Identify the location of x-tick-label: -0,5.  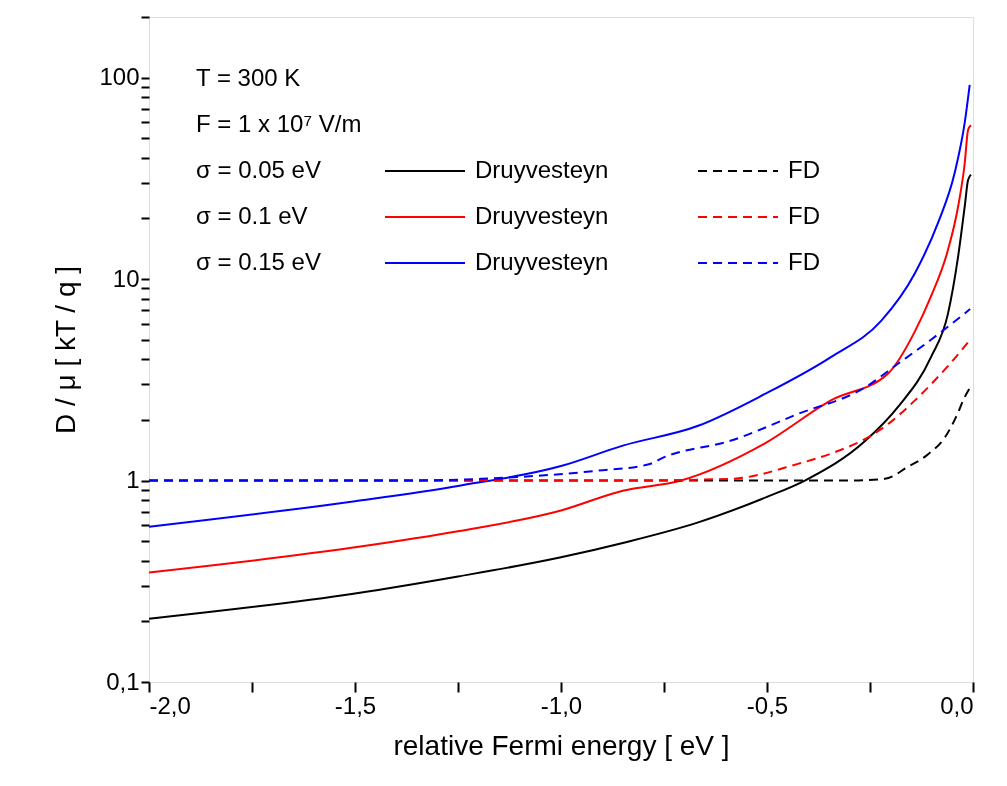
(767, 705).